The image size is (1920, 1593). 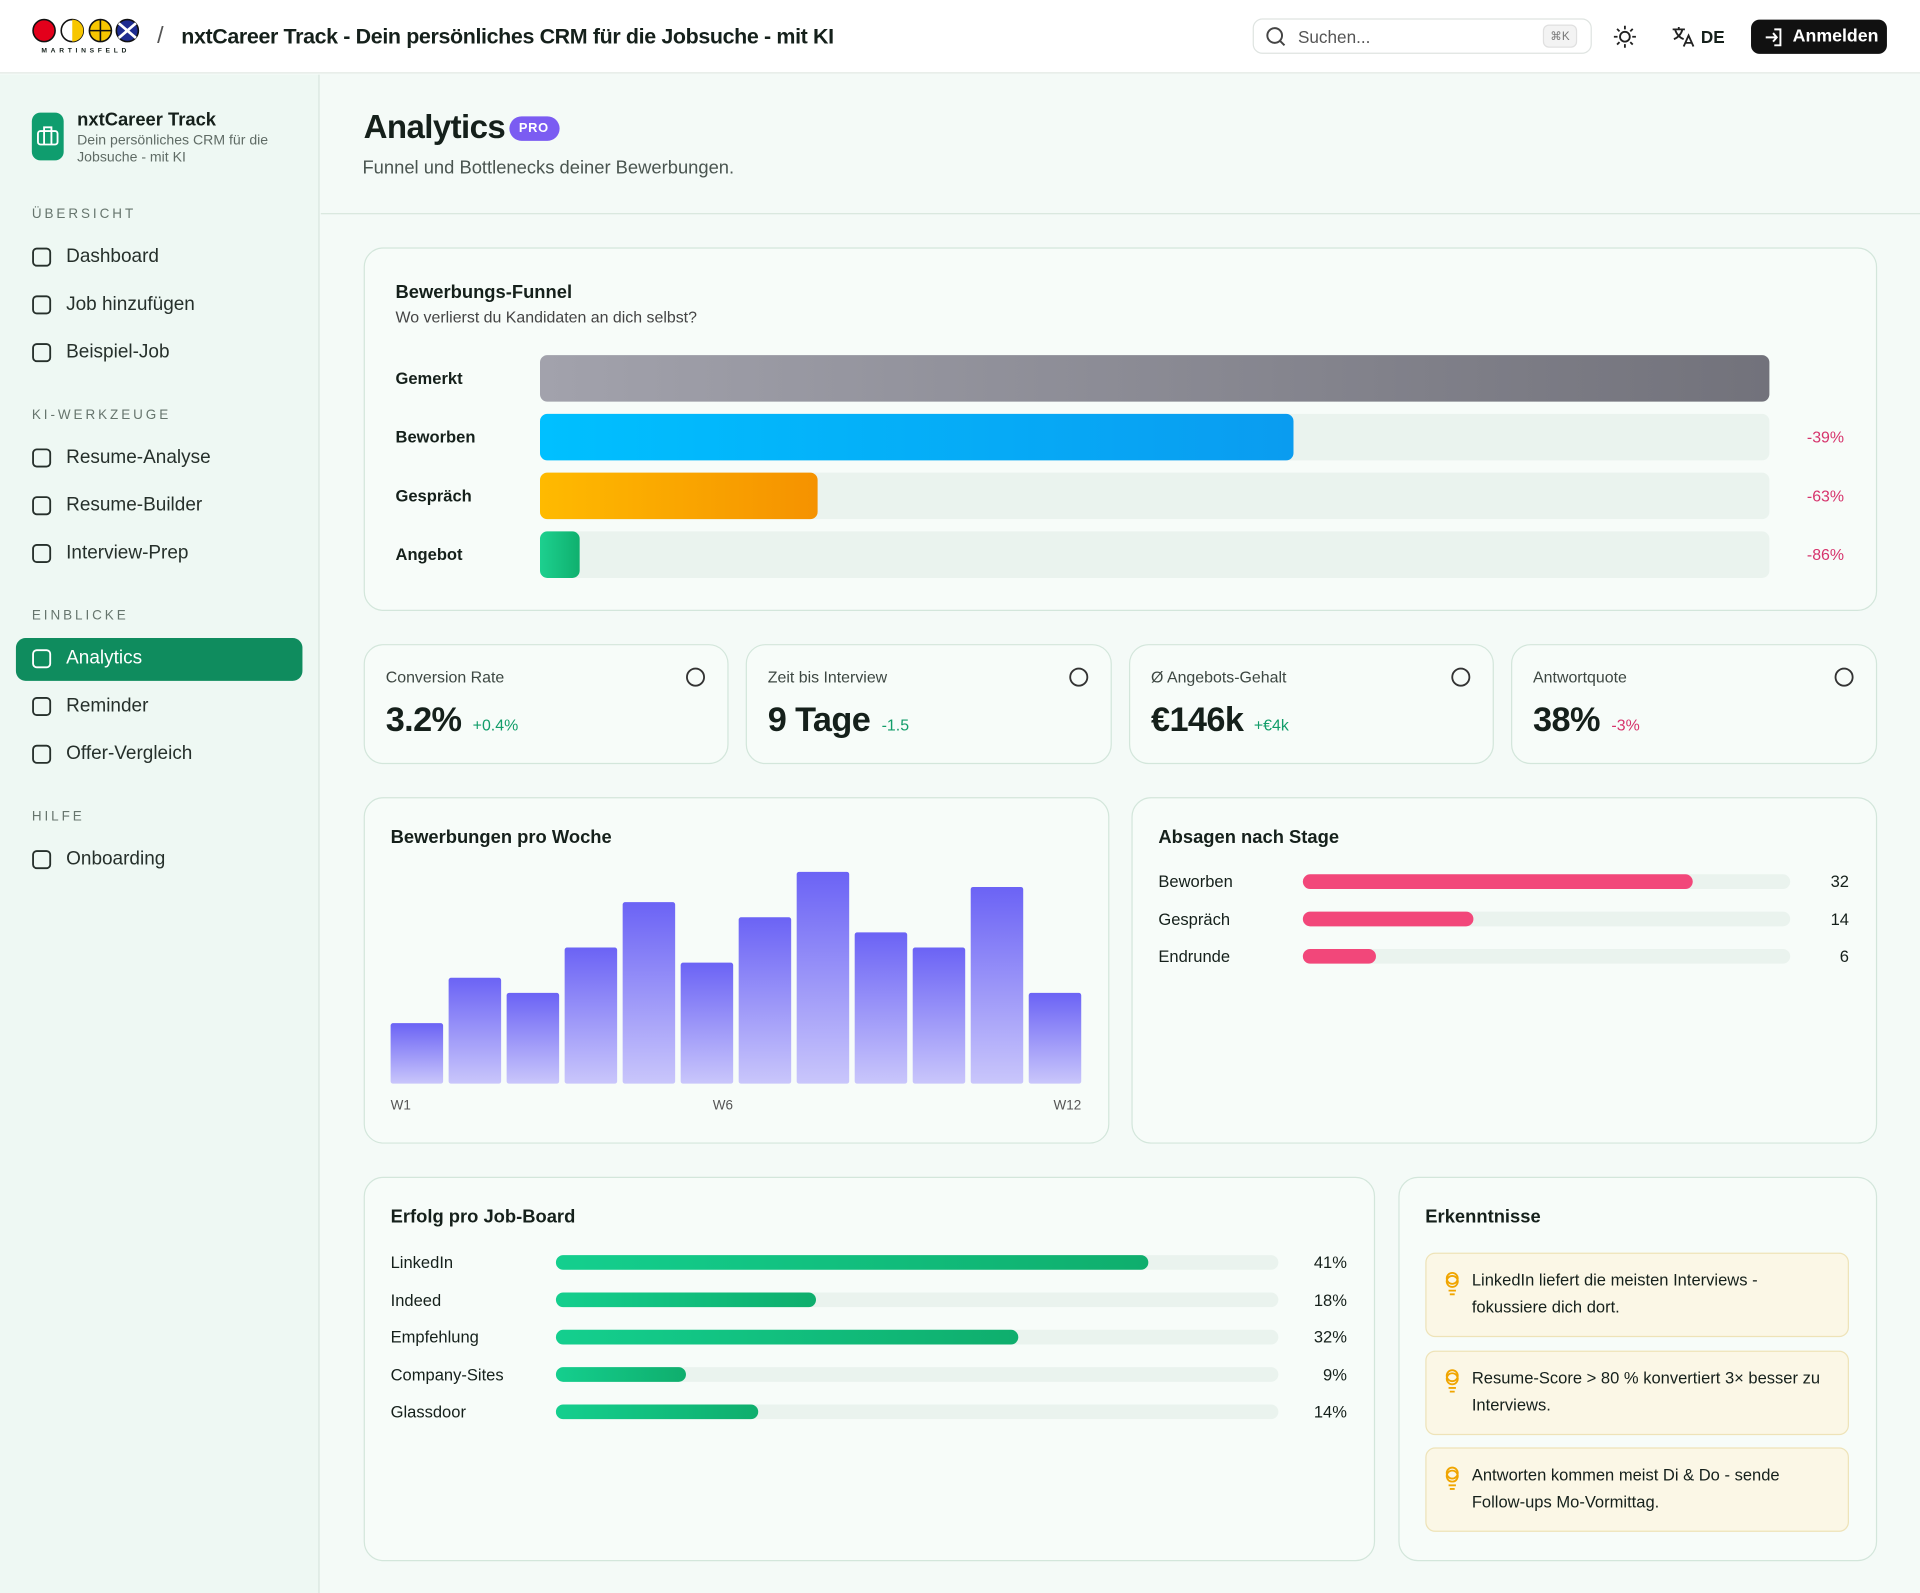 I want to click on rejection-value: 32, so click(x=1839, y=881).